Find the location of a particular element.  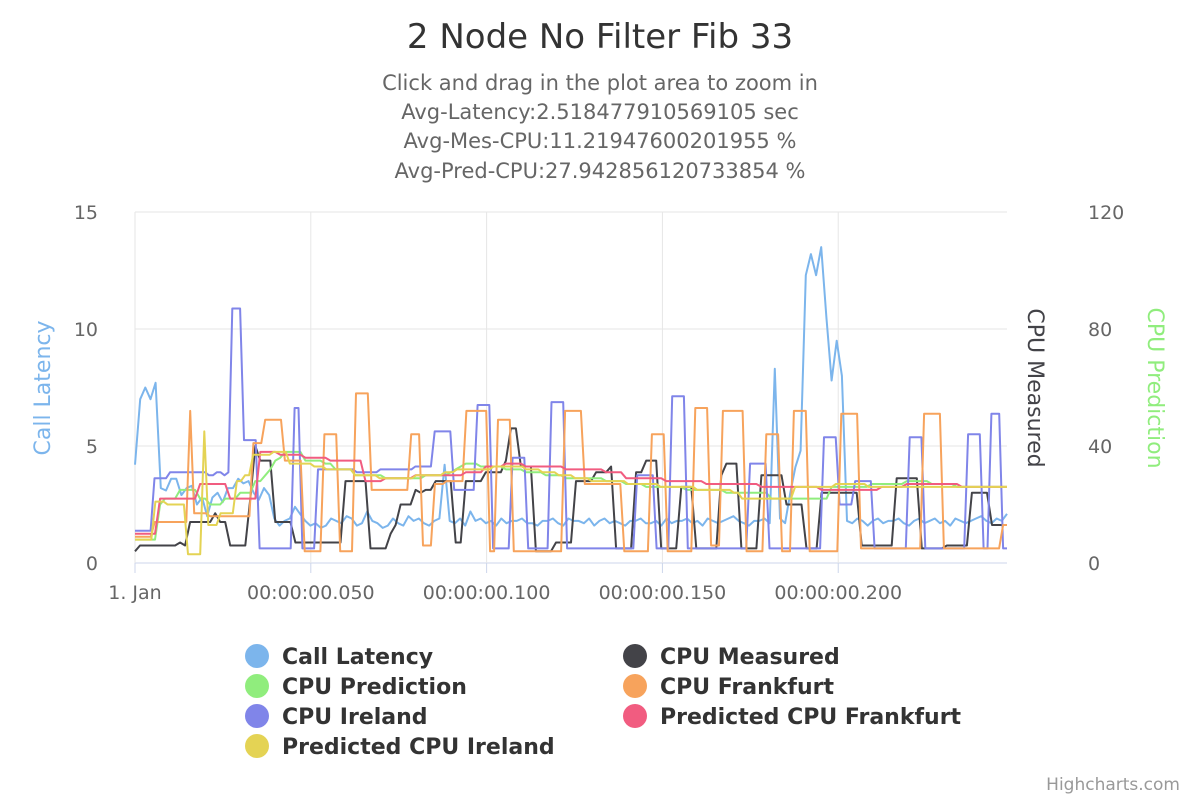

legend-item-cpu-prediction: CPU Prediction is located at coordinates (356, 687).